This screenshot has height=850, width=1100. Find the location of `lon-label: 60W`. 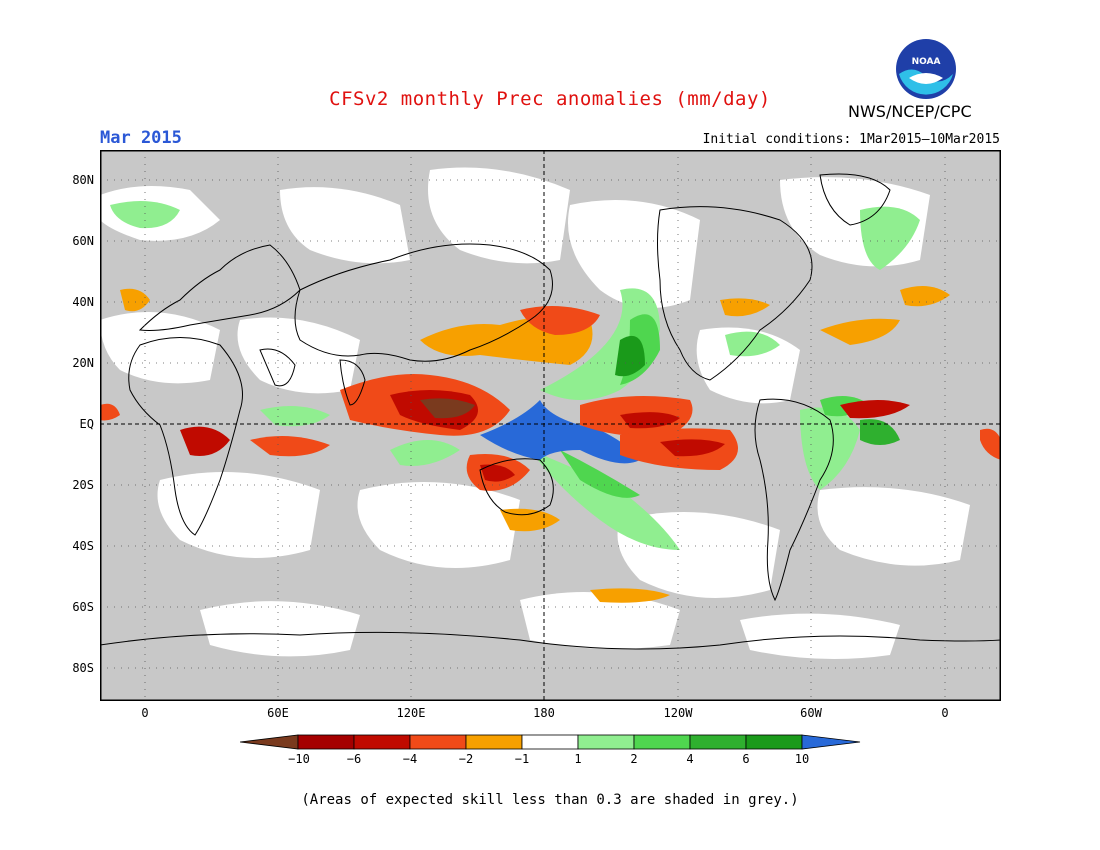

lon-label: 60W is located at coordinates (811, 713).